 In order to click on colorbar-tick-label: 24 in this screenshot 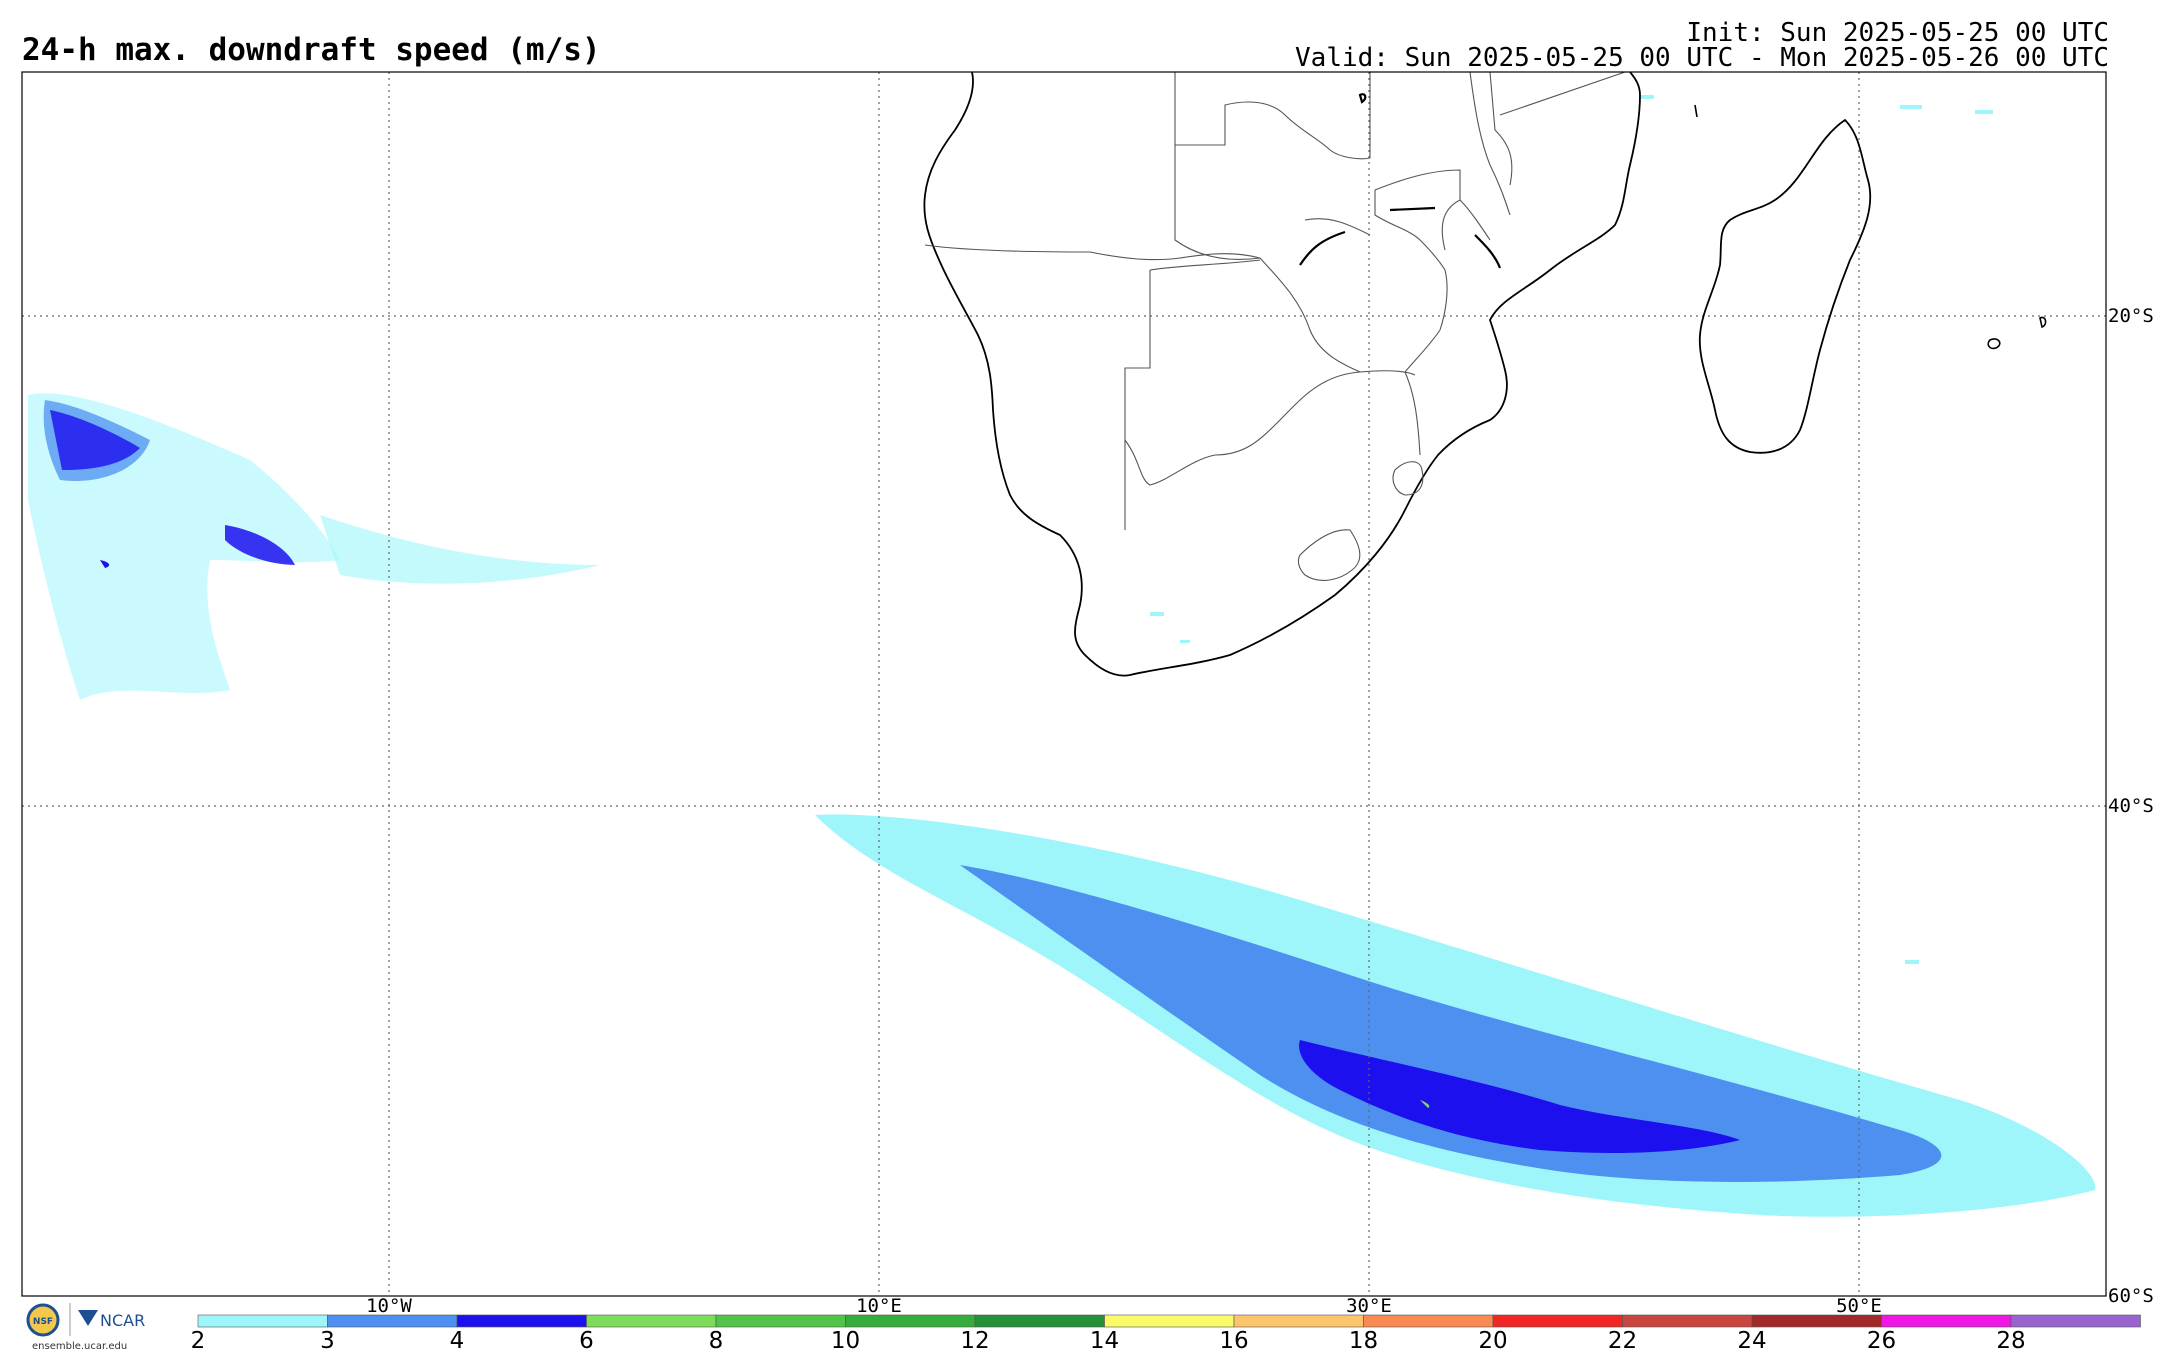, I will do `click(1751, 1341)`.